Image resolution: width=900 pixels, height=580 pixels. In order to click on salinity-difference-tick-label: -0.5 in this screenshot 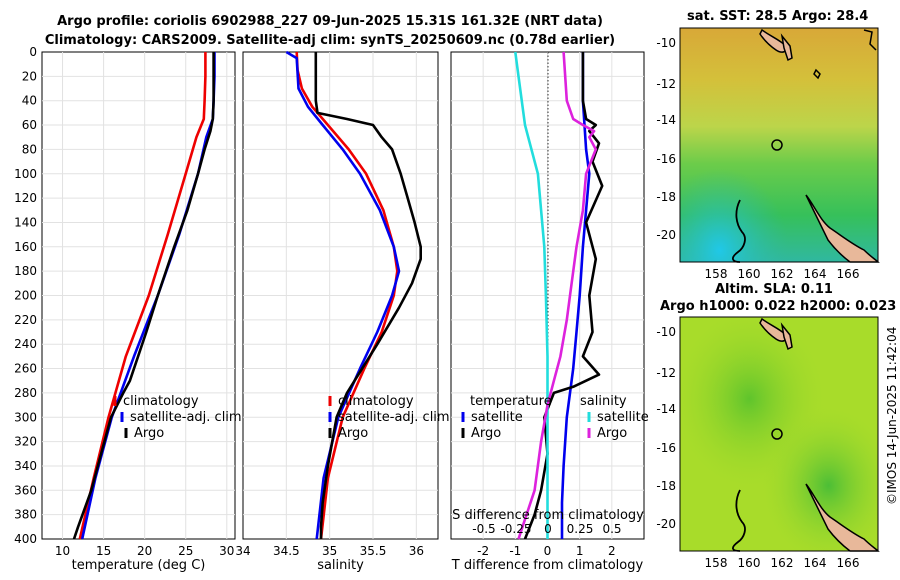, I will do `click(483, 529)`.